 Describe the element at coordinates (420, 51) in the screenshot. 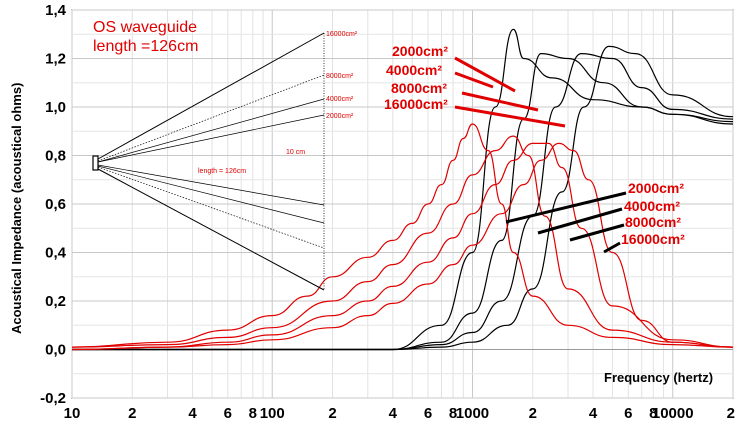

I see `legend-real-label: 2000cm²` at that location.